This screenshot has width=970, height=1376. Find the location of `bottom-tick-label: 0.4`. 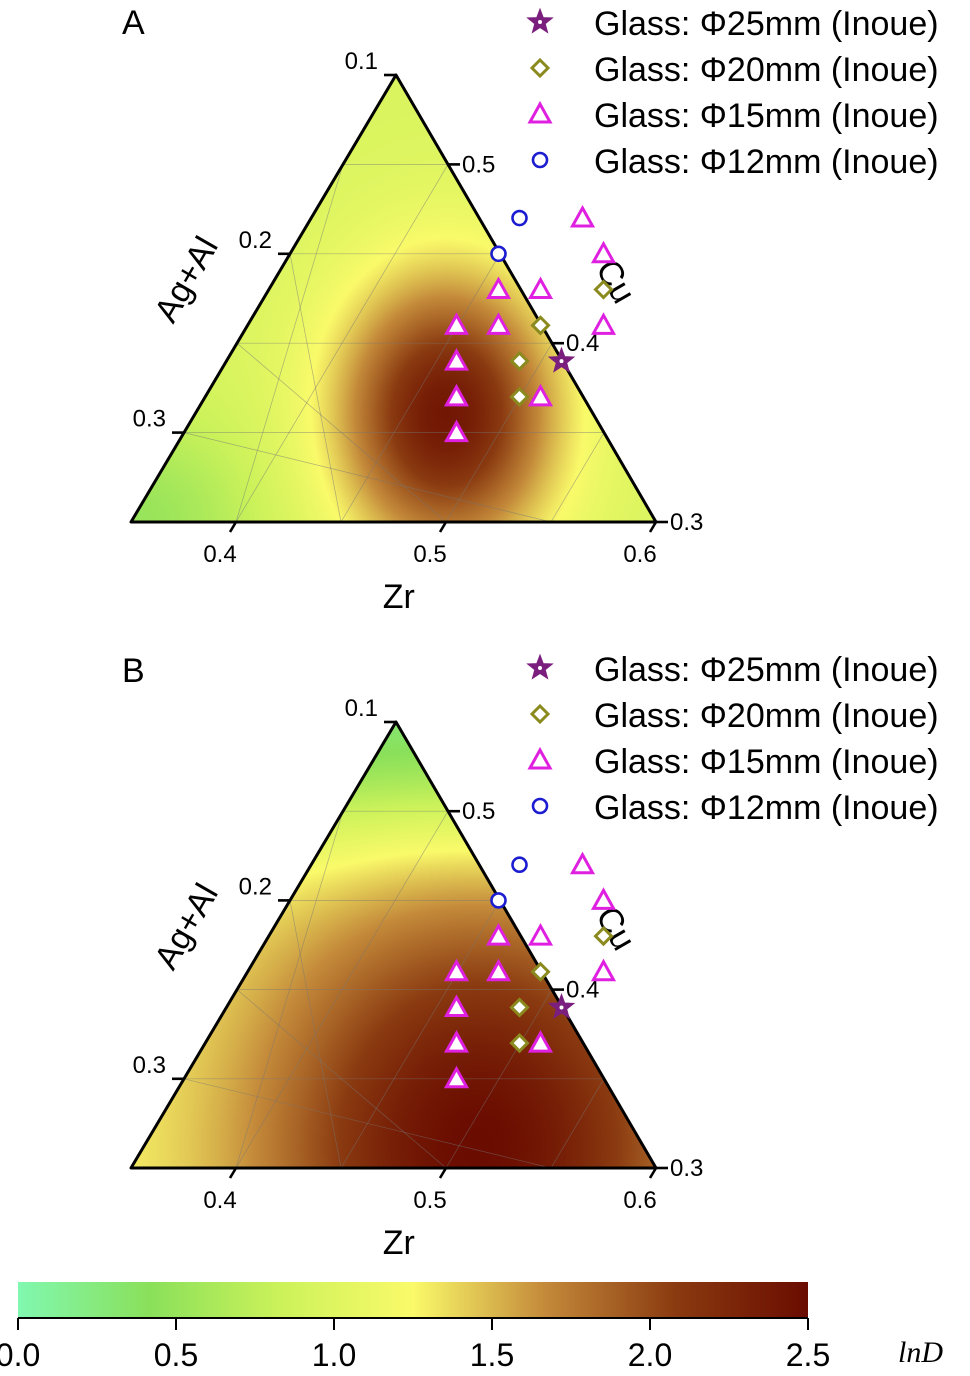

bottom-tick-label: 0.4 is located at coordinates (219, 554).